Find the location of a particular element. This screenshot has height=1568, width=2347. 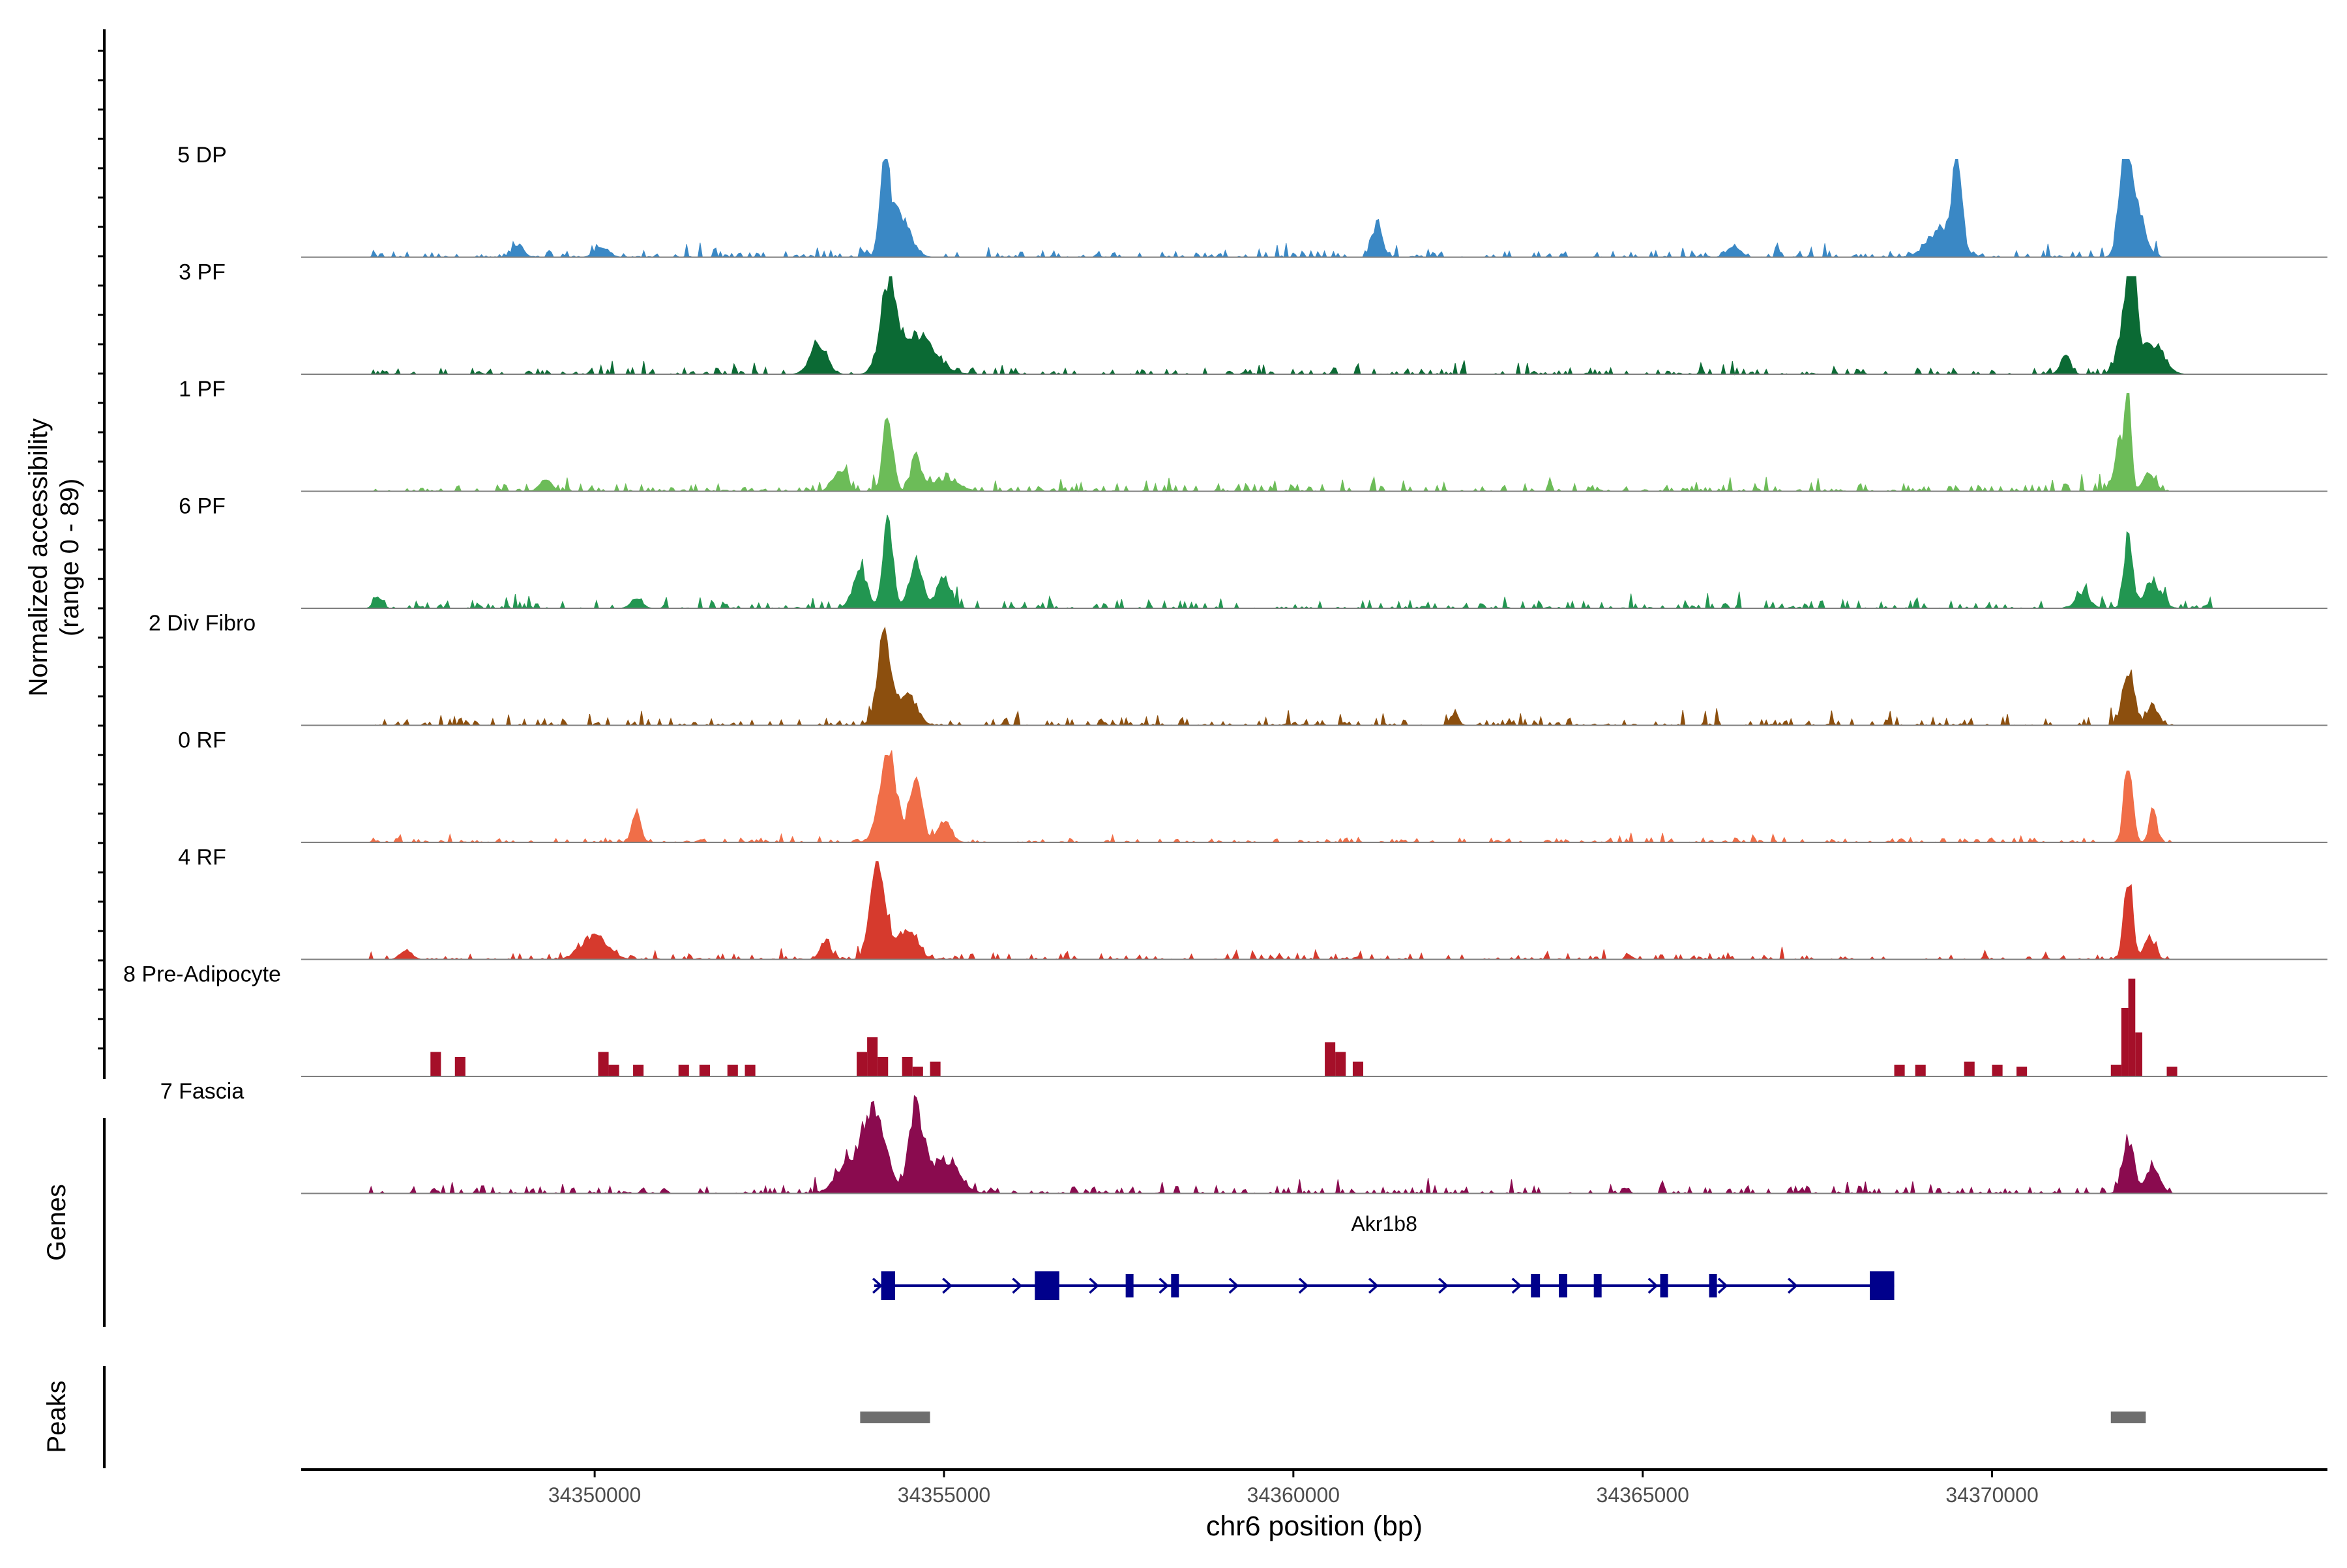

track-1-pf: 1 PF is located at coordinates (1253, 435).